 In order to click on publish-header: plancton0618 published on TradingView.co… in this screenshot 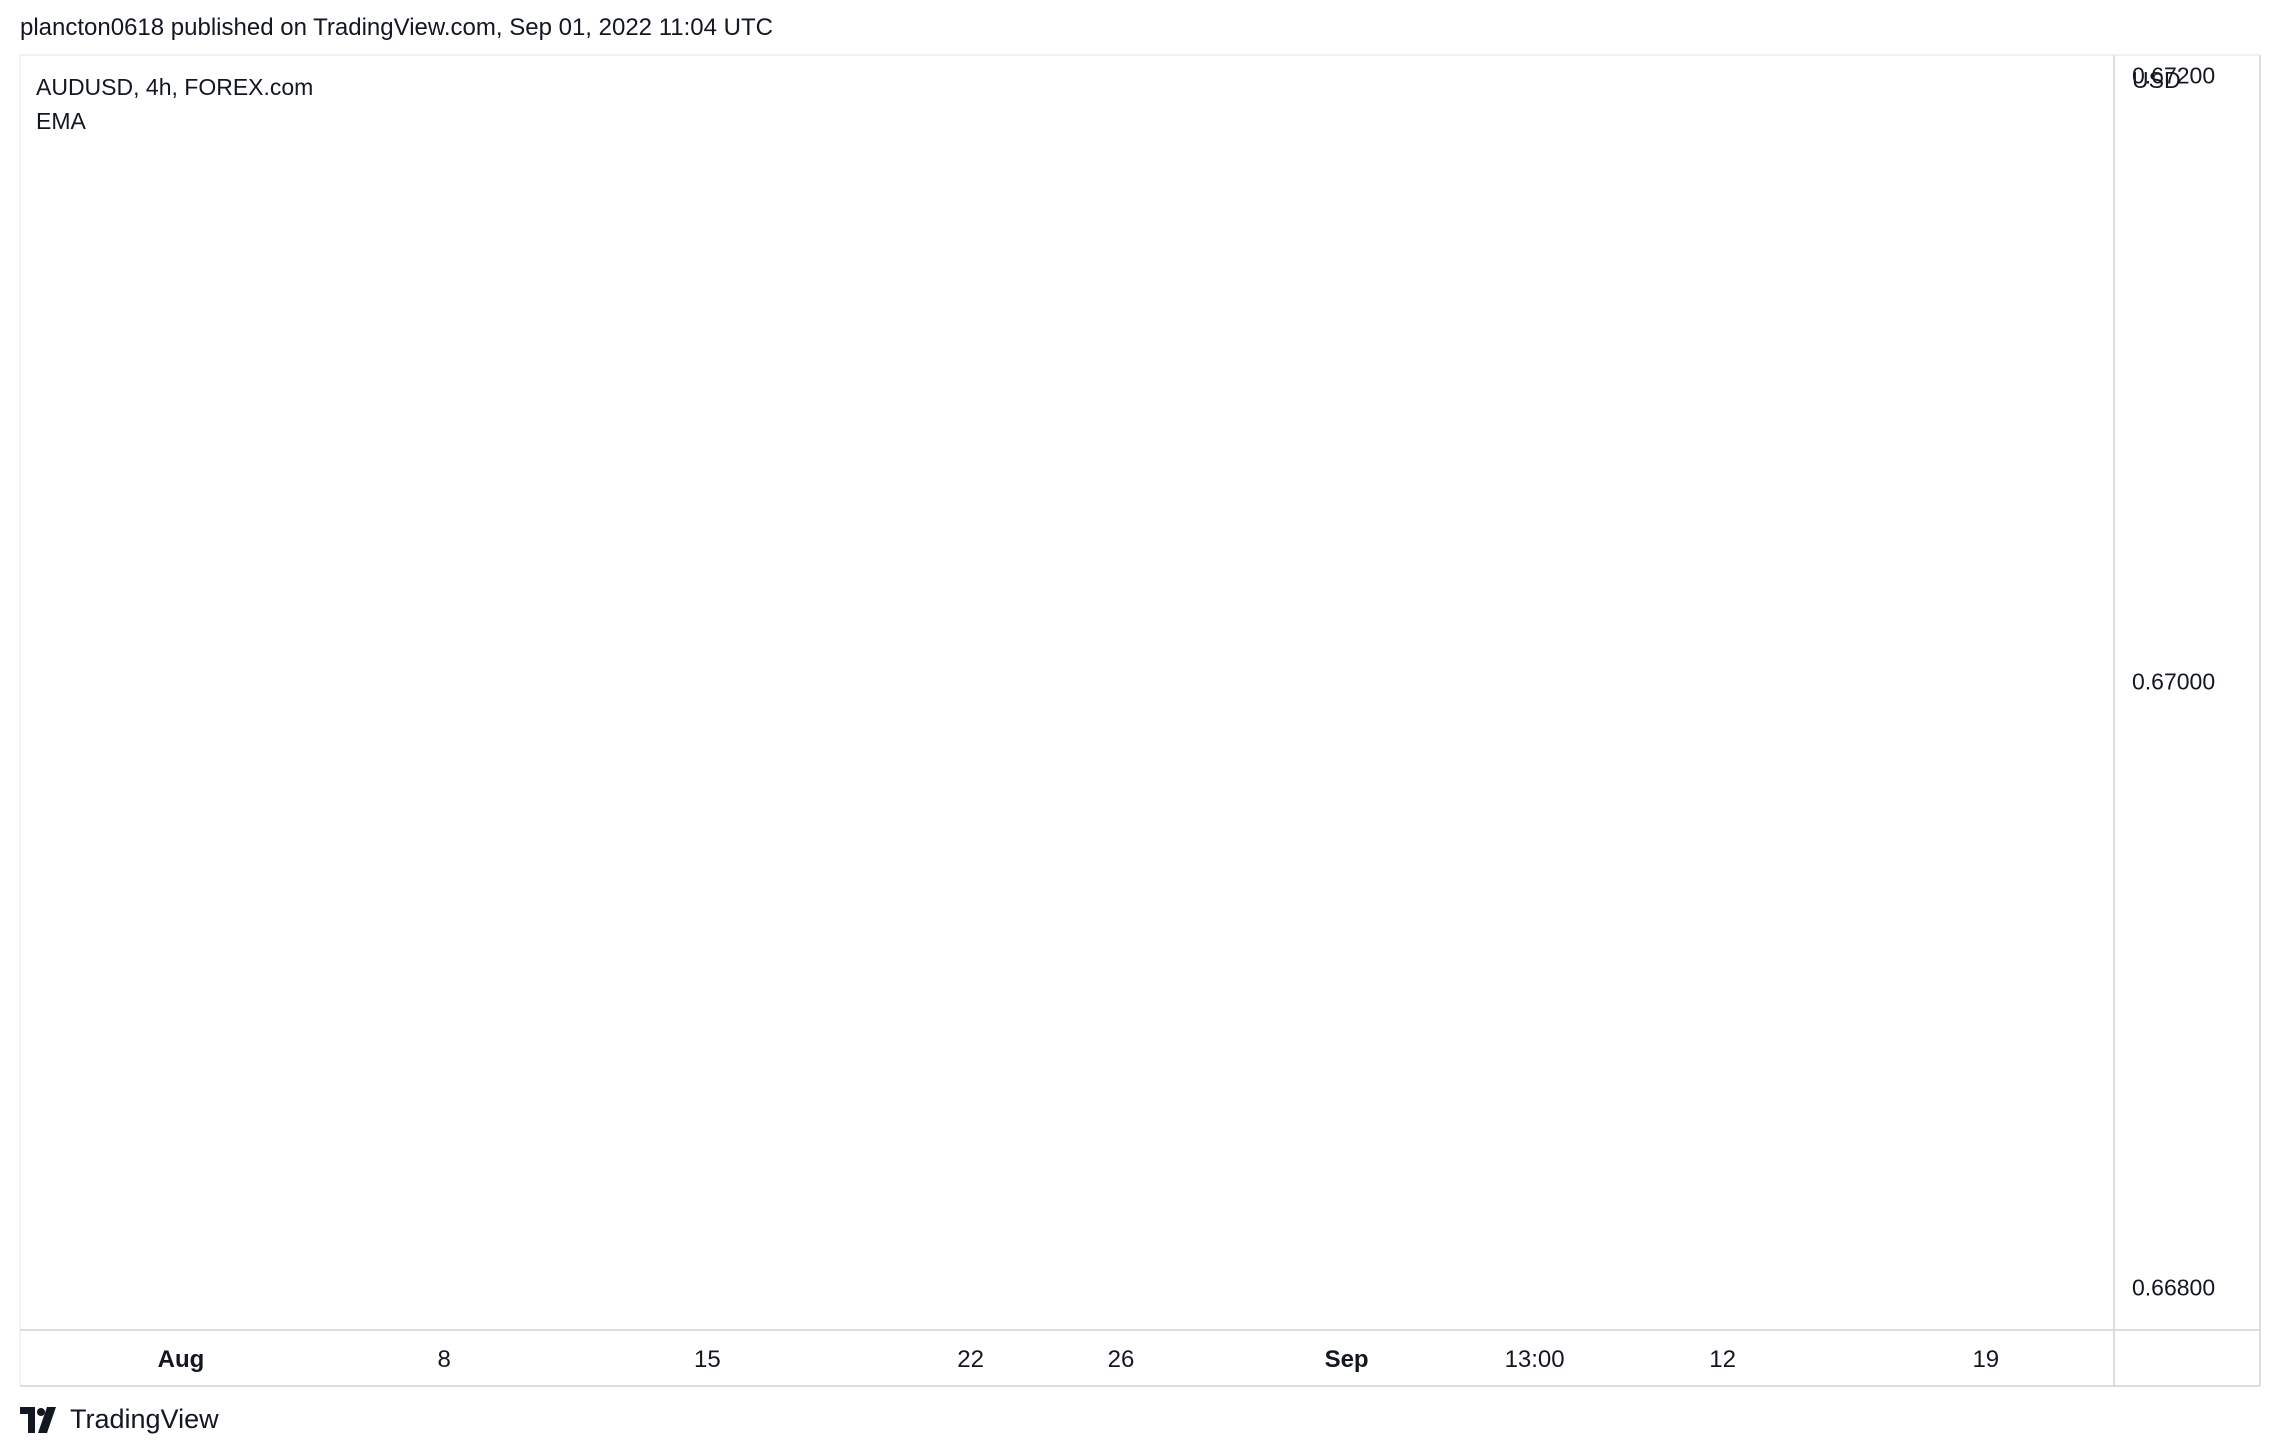, I will do `click(396, 27)`.